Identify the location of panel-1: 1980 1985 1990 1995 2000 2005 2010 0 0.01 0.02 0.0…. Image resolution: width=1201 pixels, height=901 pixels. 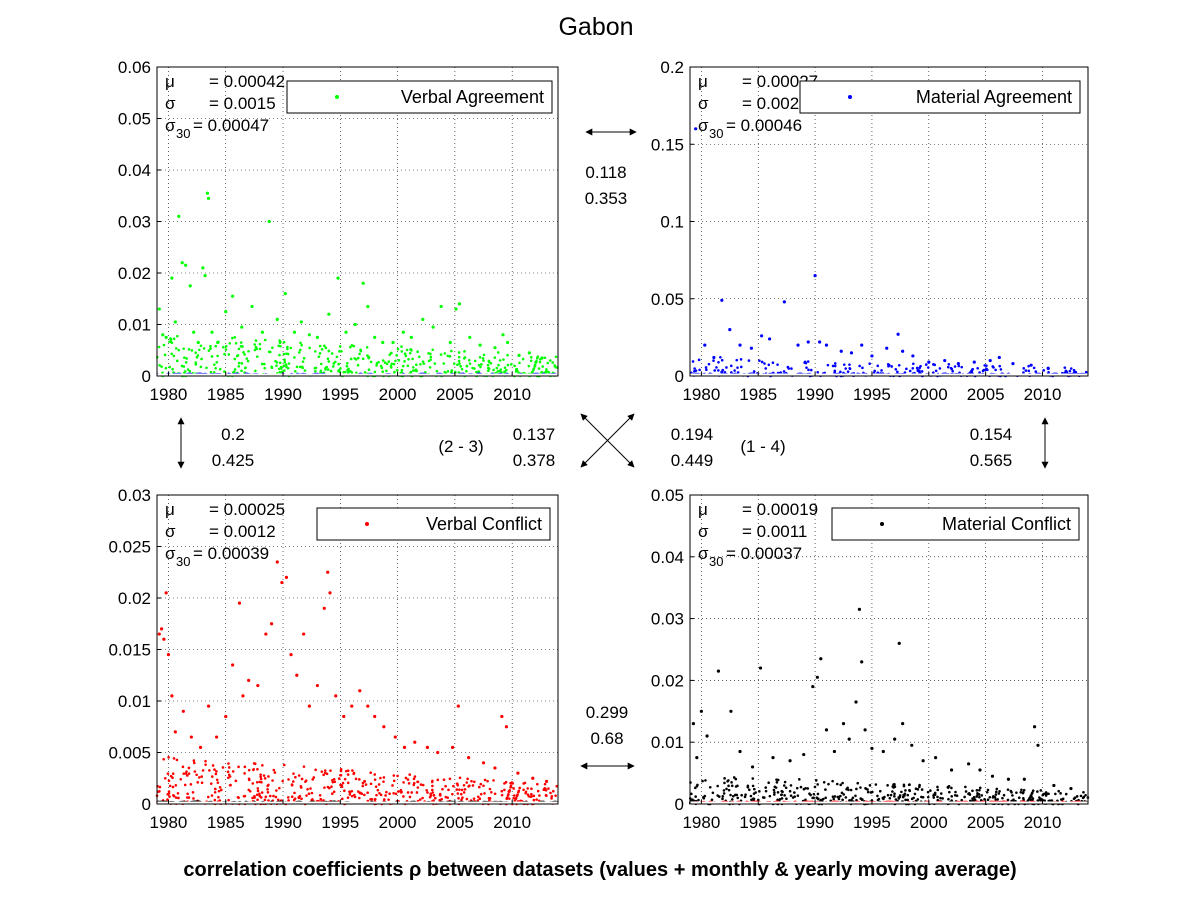
(338, 231).